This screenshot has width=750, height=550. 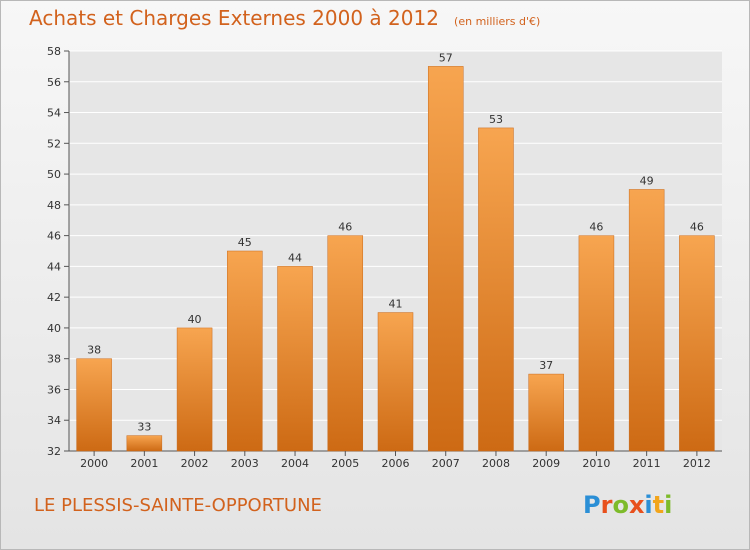 What do you see at coordinates (345, 463) in the screenshot?
I see `x-tick-label: 2005` at bounding box center [345, 463].